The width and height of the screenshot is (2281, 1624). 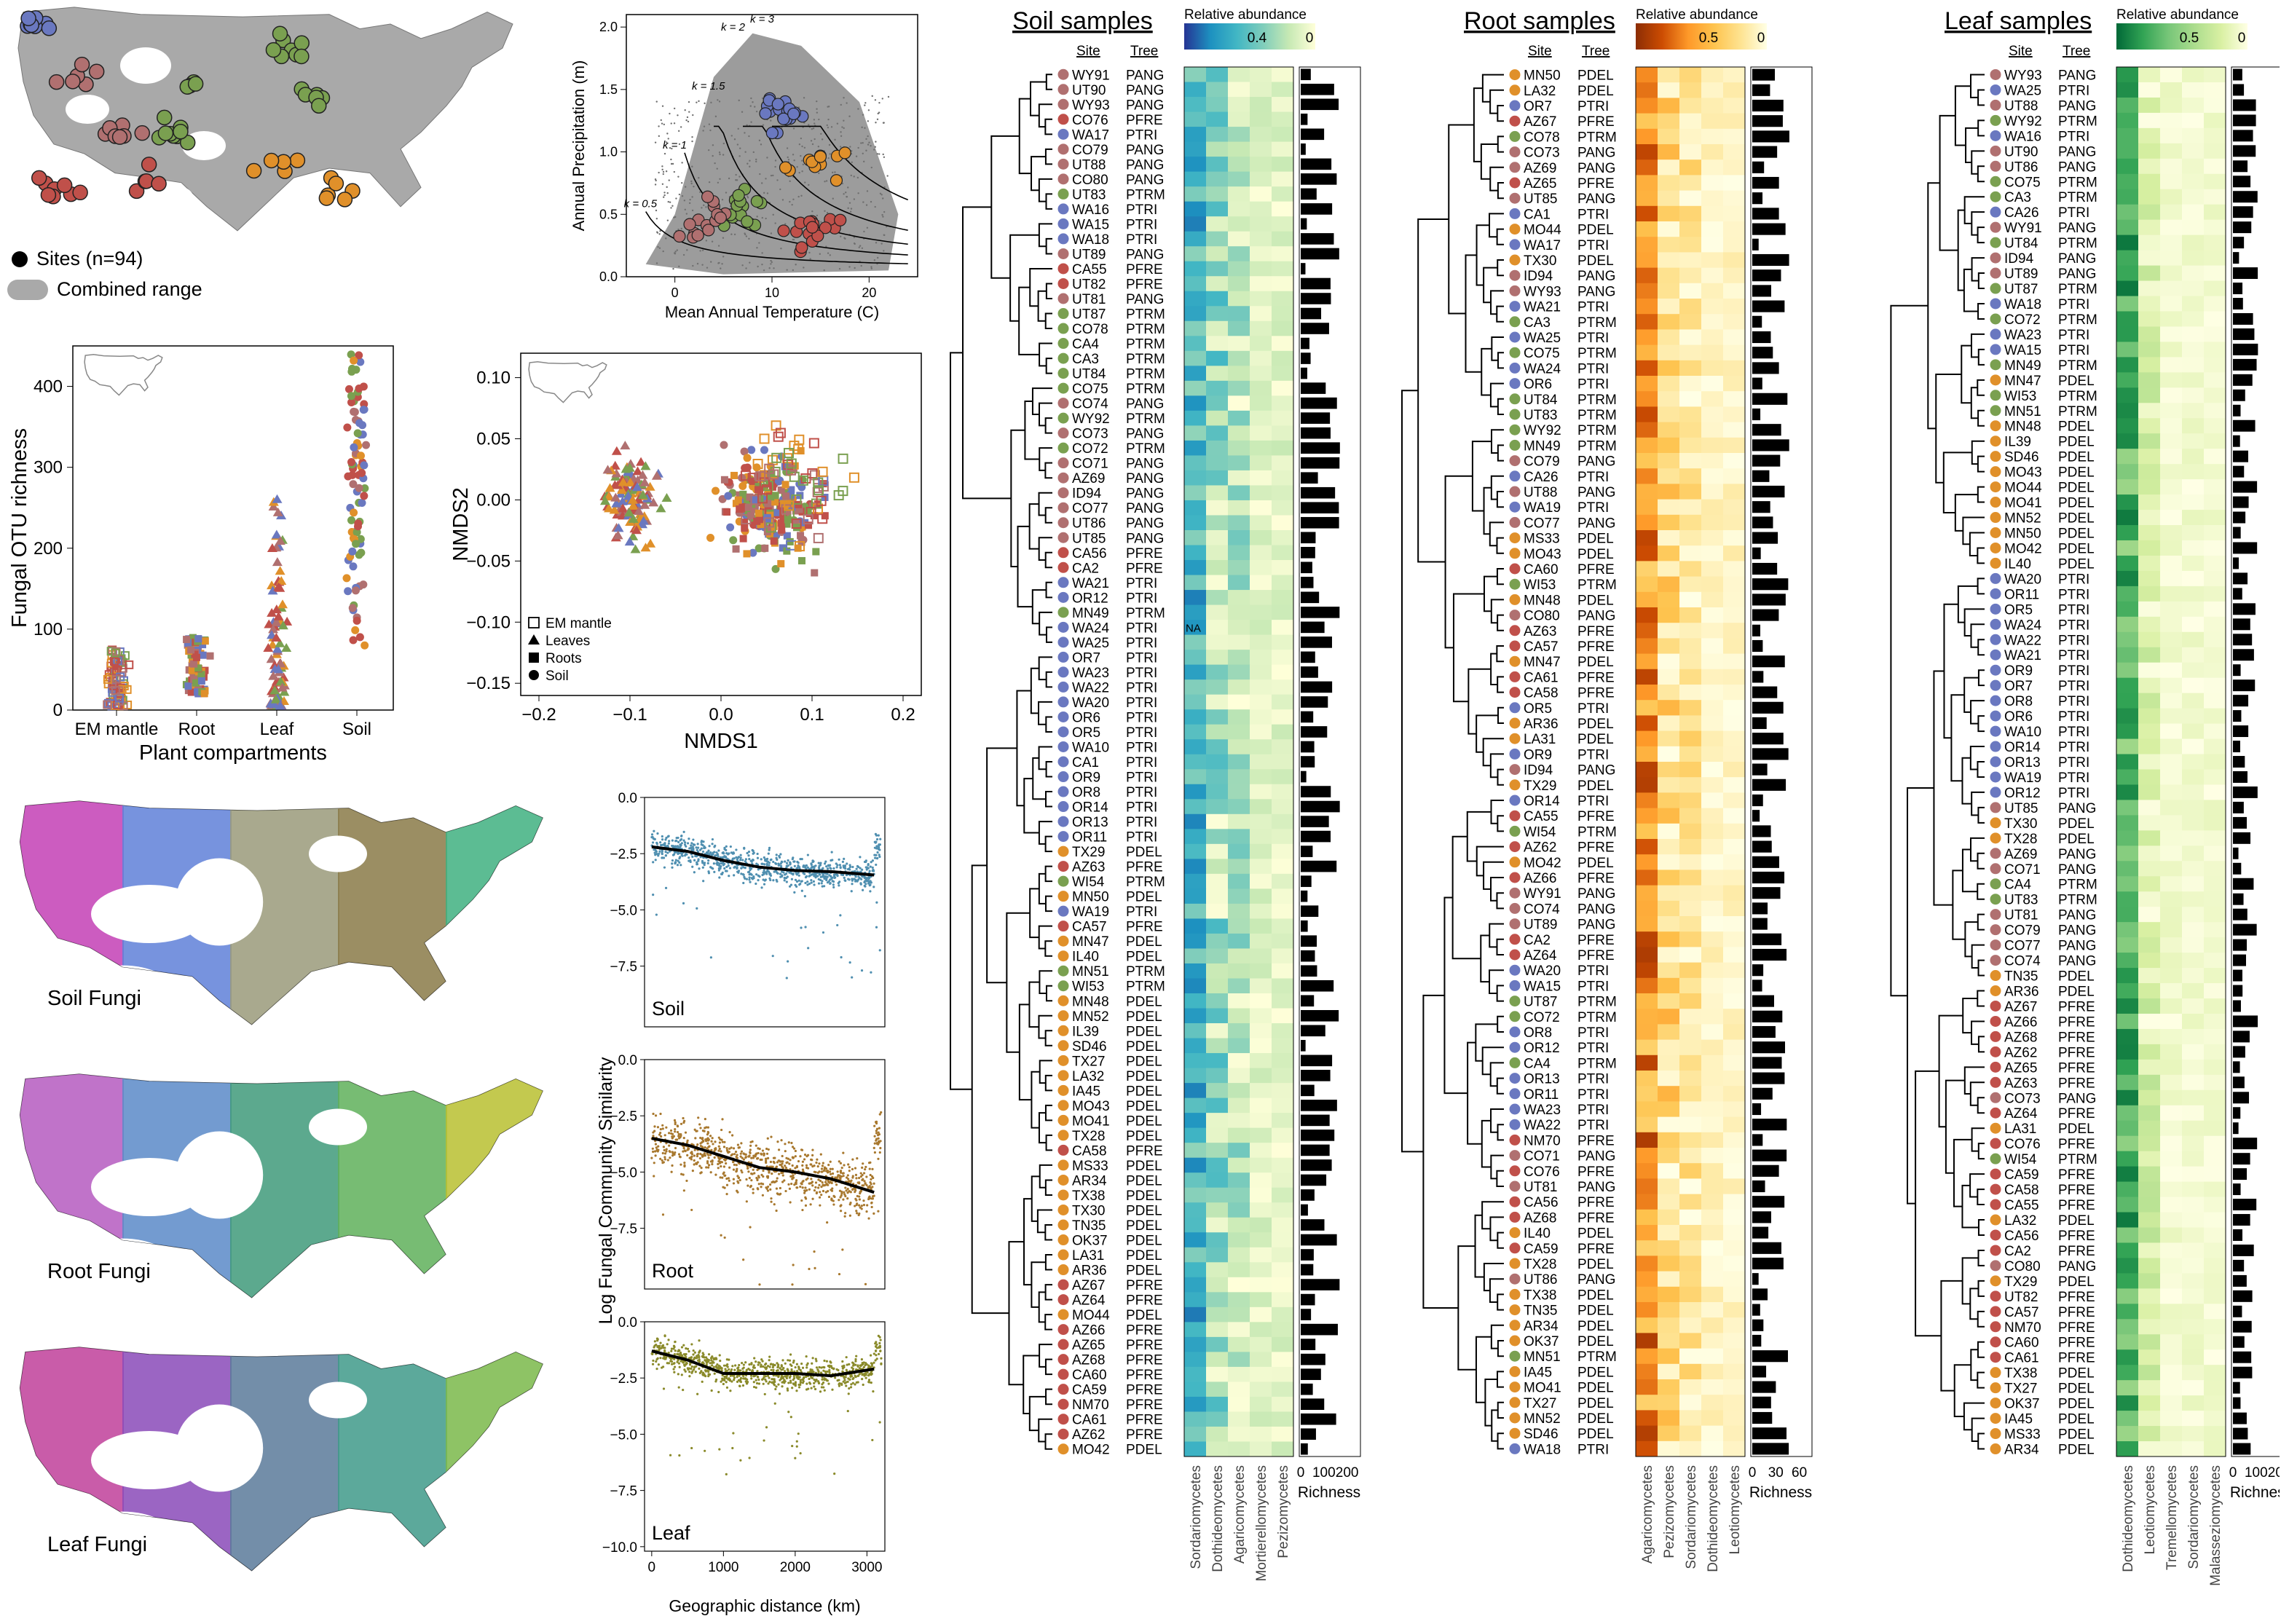 What do you see at coordinates (772, 133) in the screenshot?
I see `climate-site-point` at bounding box center [772, 133].